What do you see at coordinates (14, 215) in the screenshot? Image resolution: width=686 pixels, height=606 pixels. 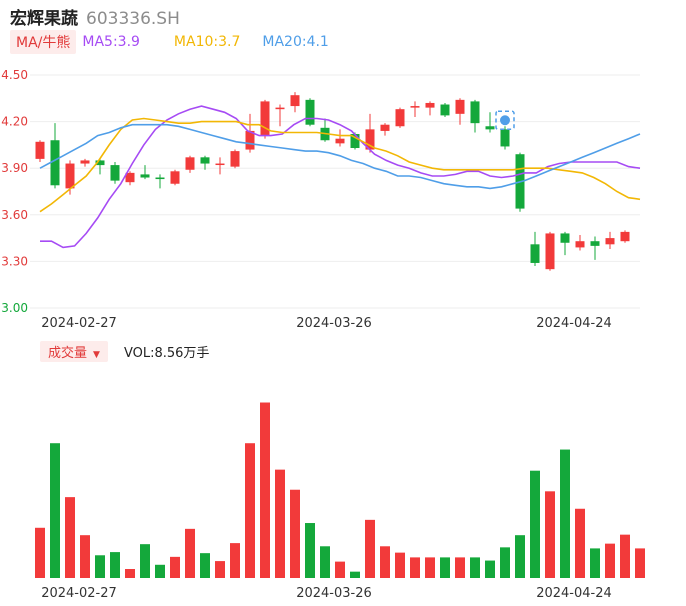 I see `price-tick-label: 3.60` at bounding box center [14, 215].